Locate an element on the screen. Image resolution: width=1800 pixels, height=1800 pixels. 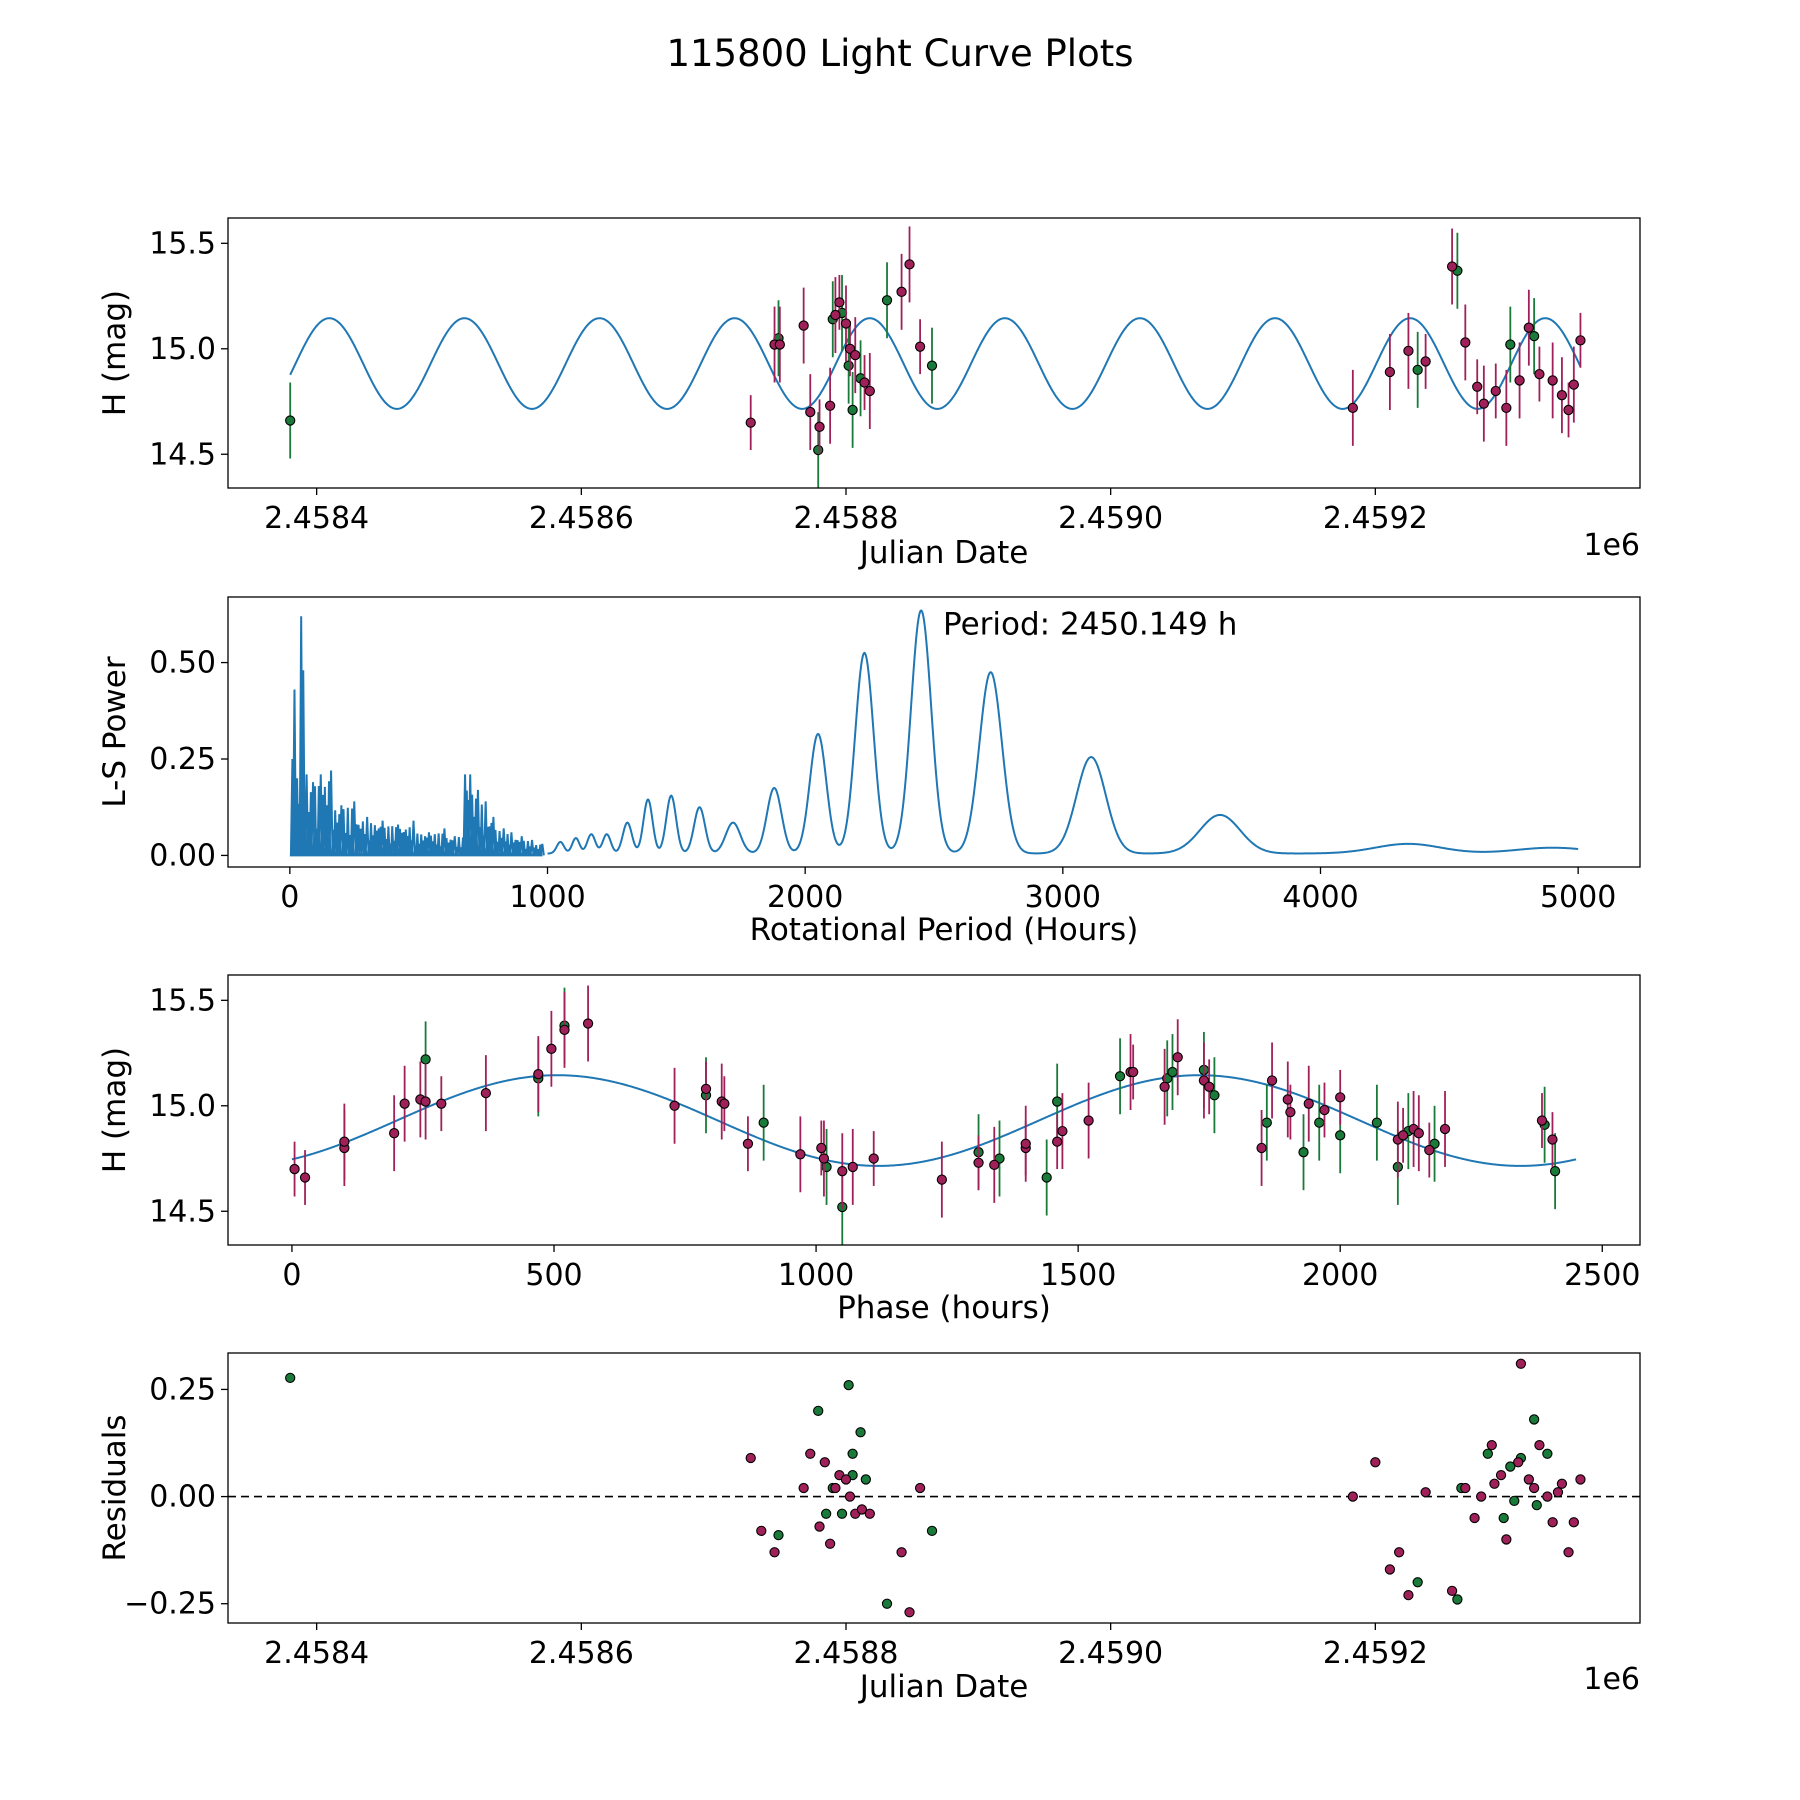
x-tick-label: 2500 is located at coordinates (1602, 1275).